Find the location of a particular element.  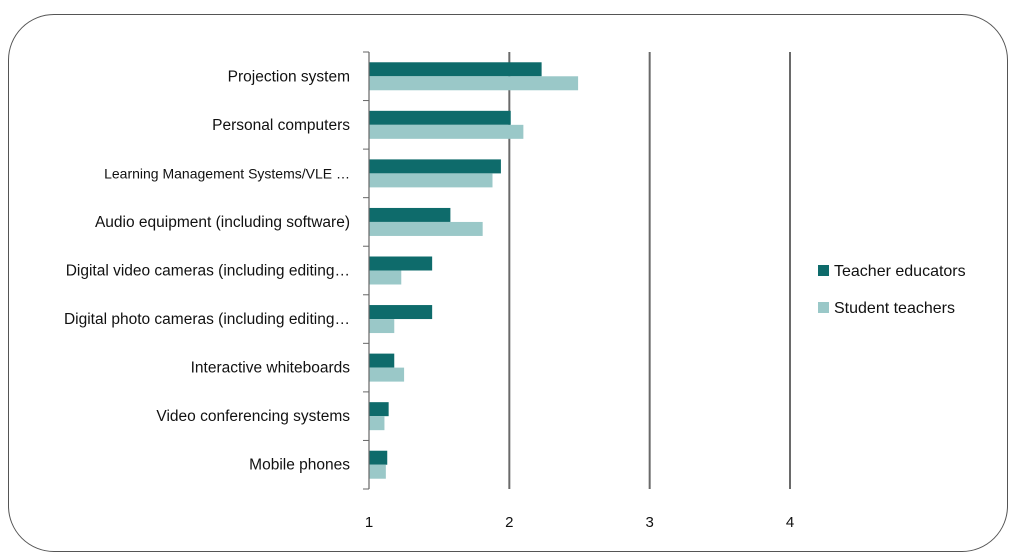

x-tick-label-3: 3 is located at coordinates (649, 522).